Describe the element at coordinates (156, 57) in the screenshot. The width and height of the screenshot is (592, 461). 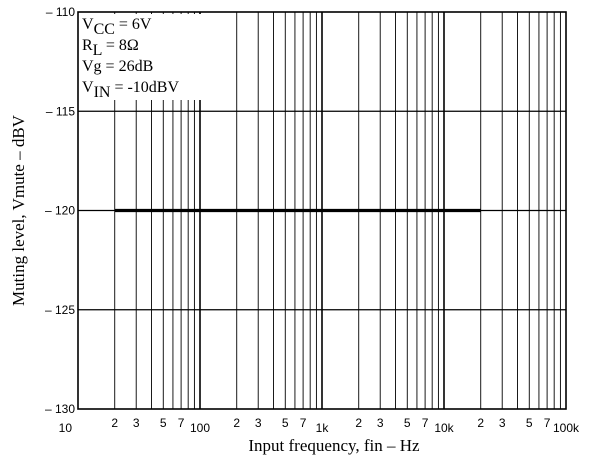
I see `conditions-box-background` at that location.